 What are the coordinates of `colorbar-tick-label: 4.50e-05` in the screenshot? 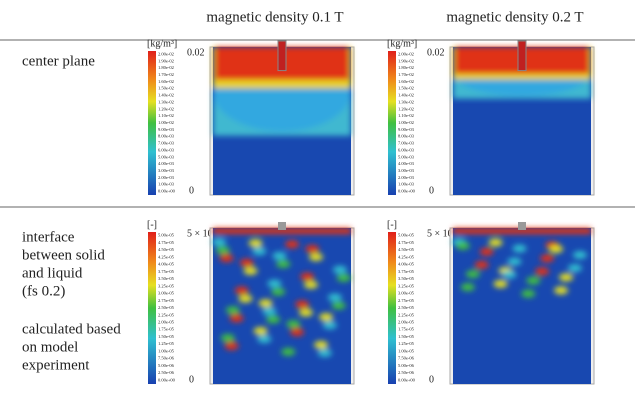 It's located at (166, 249).